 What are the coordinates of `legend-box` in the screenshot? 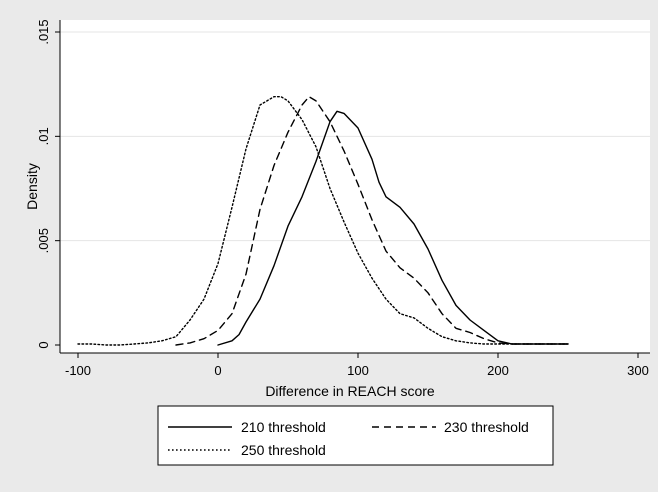 It's located at (355, 435).